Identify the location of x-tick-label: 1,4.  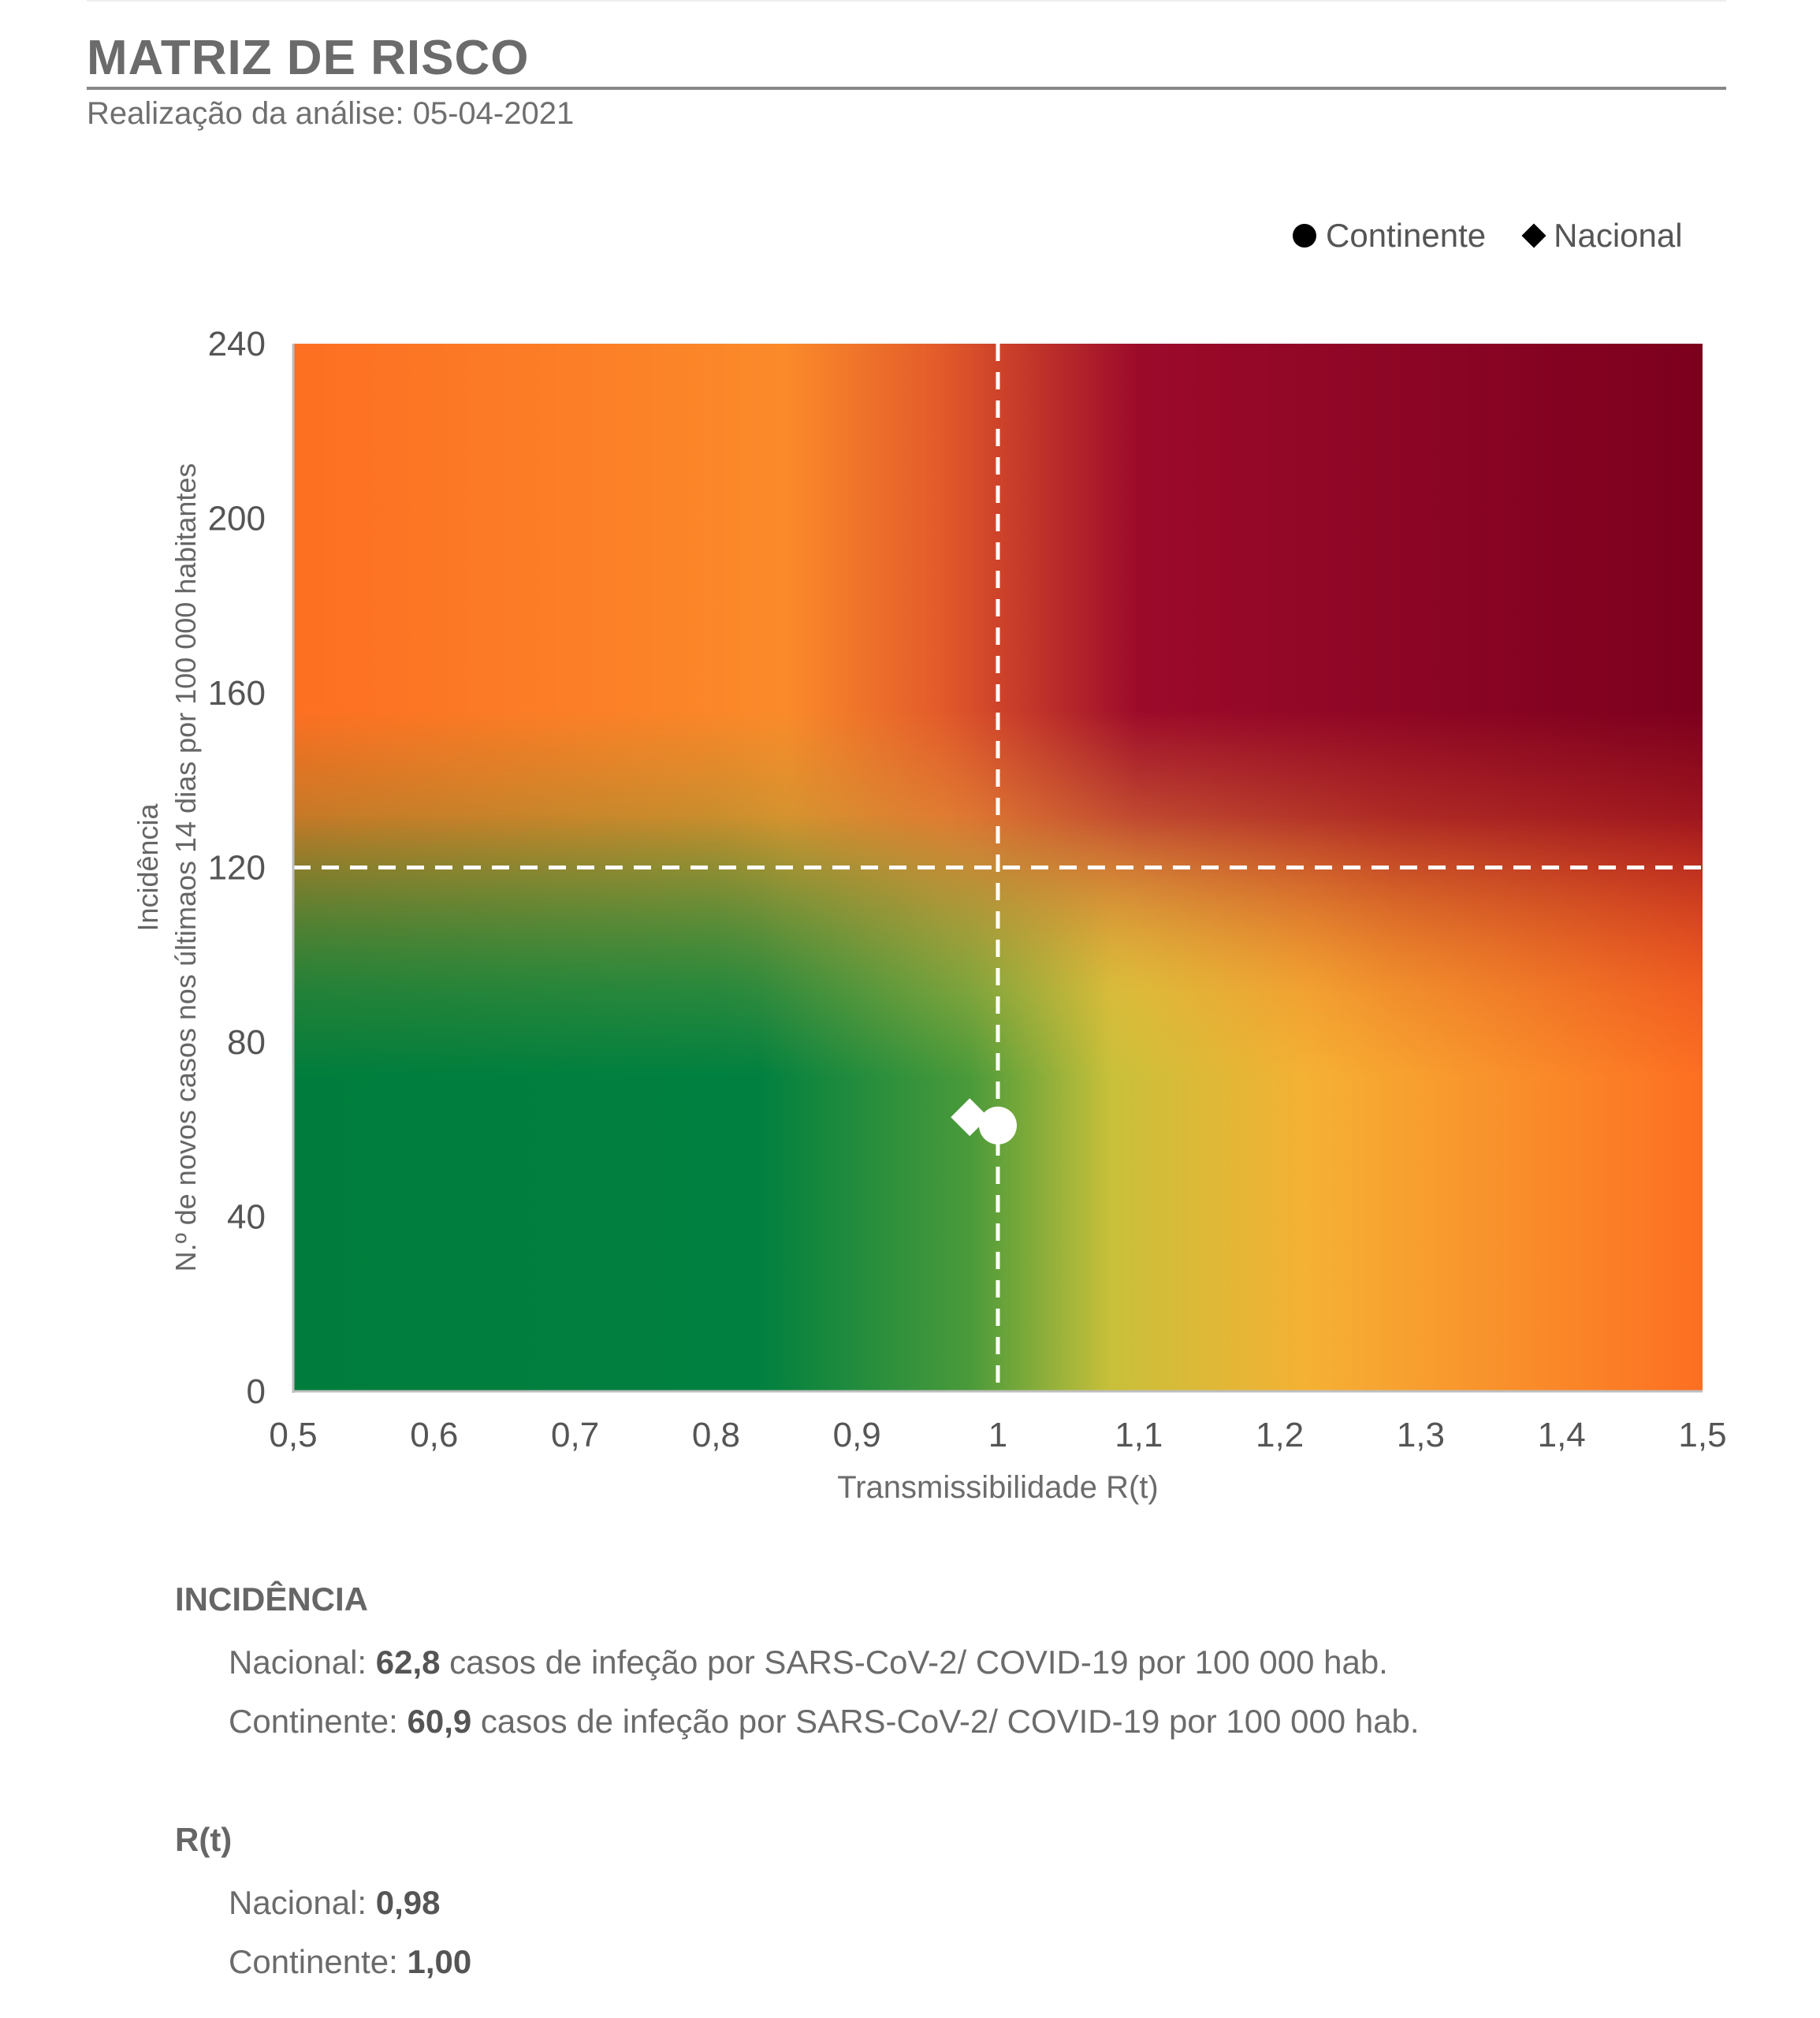
(1562, 1435).